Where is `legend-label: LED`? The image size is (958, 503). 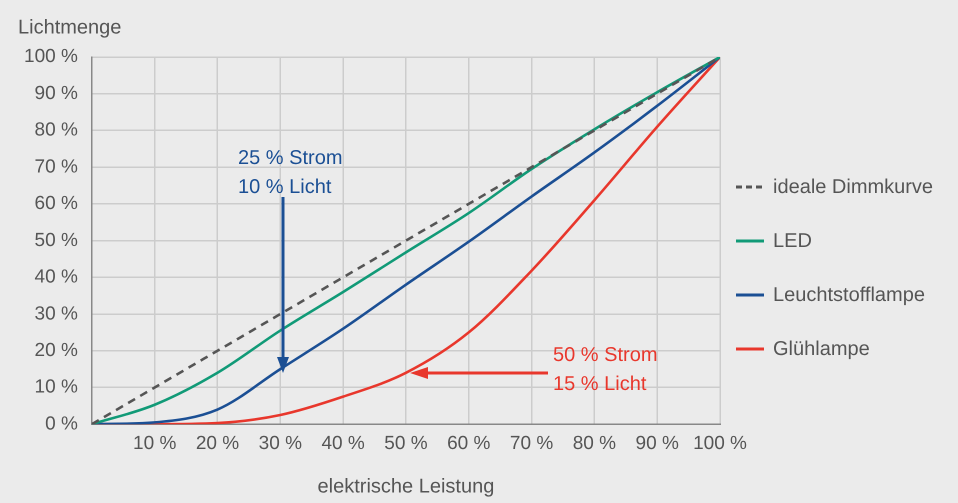 legend-label: LED is located at coordinates (792, 241).